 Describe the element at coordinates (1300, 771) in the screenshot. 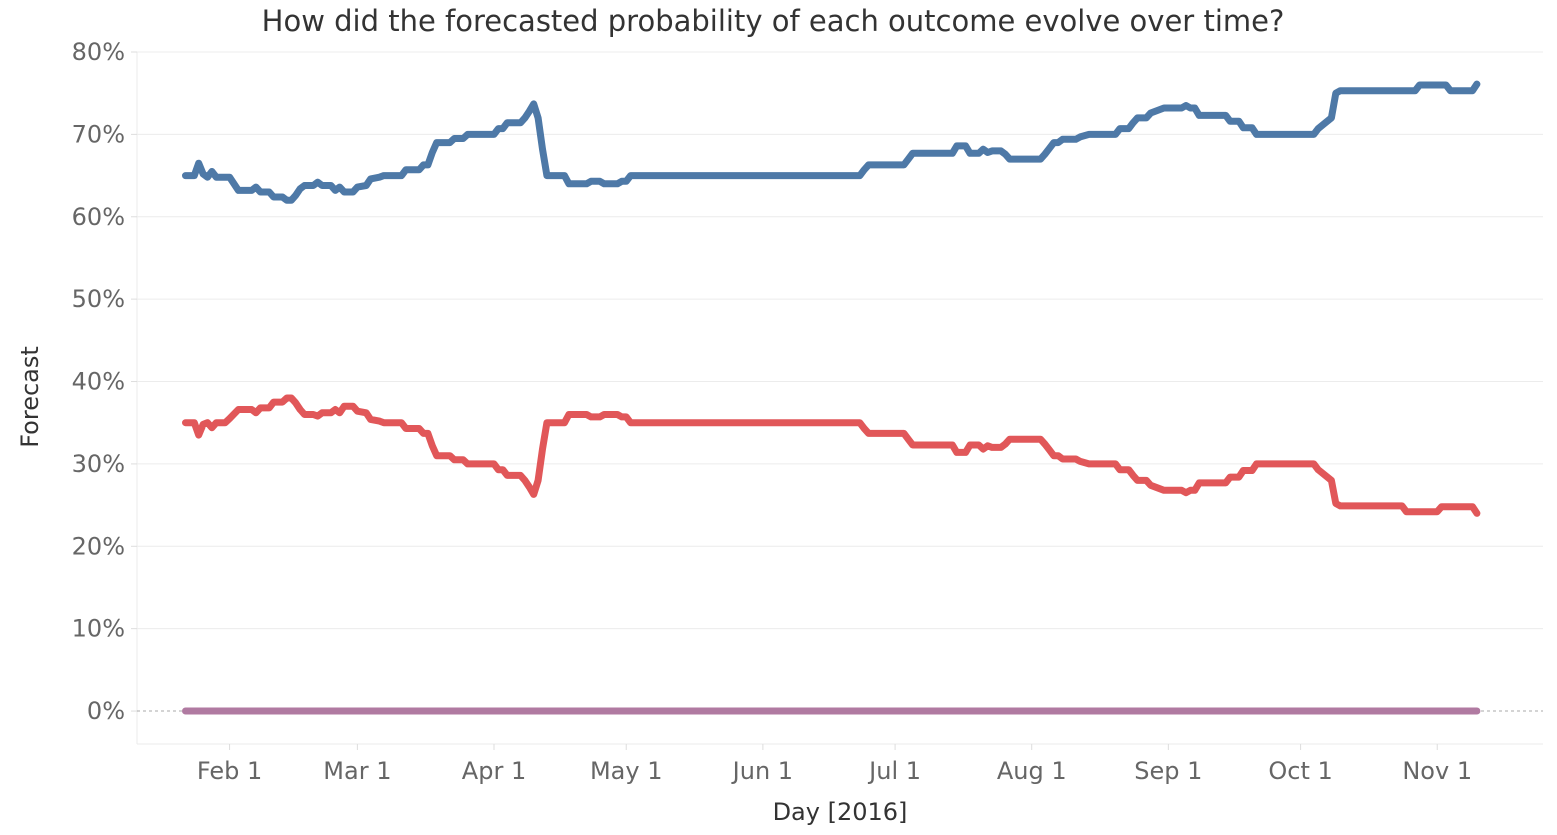

I see `x-tick-label: Oct 1` at that location.